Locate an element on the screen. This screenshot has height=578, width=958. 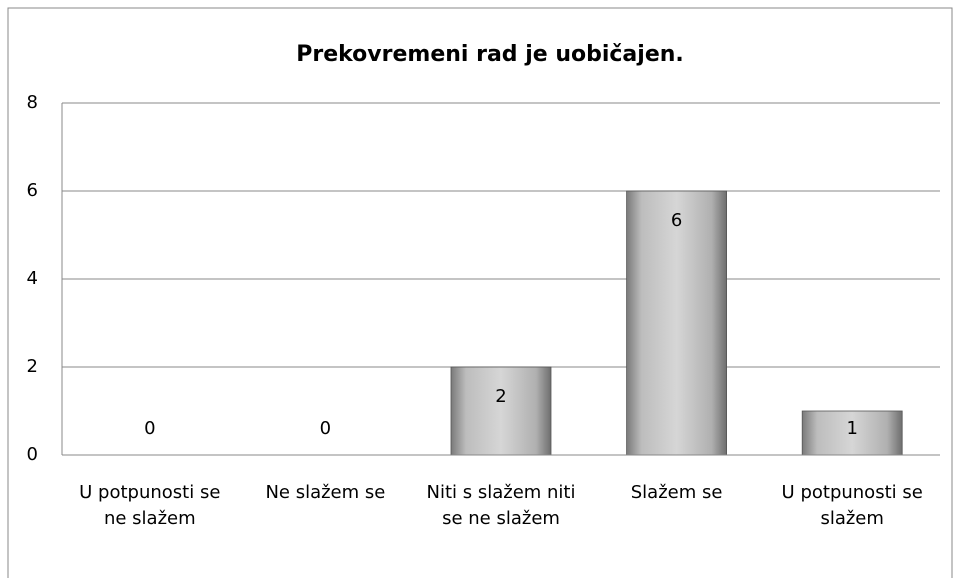
x-tick-label: Niti s slažem niti se ne slažem is located at coordinates (501, 505).